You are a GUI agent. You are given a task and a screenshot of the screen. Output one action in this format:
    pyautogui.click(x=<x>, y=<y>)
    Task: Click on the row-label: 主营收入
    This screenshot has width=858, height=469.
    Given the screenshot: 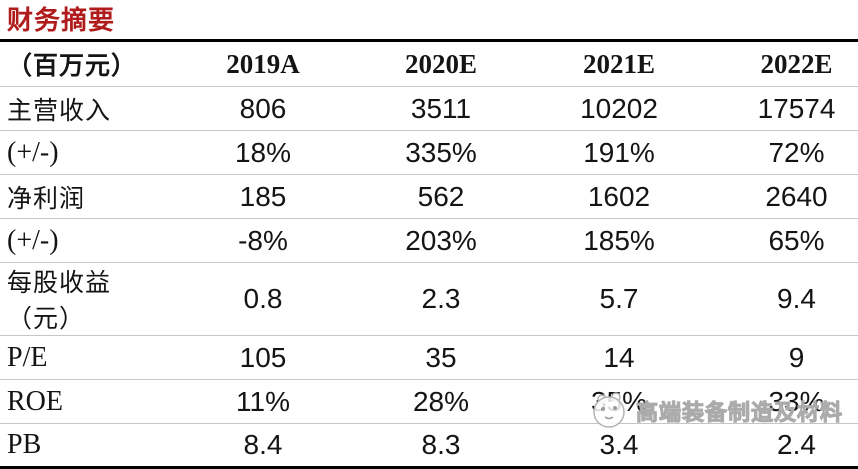 What is the action you would take?
    pyautogui.click(x=59, y=110)
    